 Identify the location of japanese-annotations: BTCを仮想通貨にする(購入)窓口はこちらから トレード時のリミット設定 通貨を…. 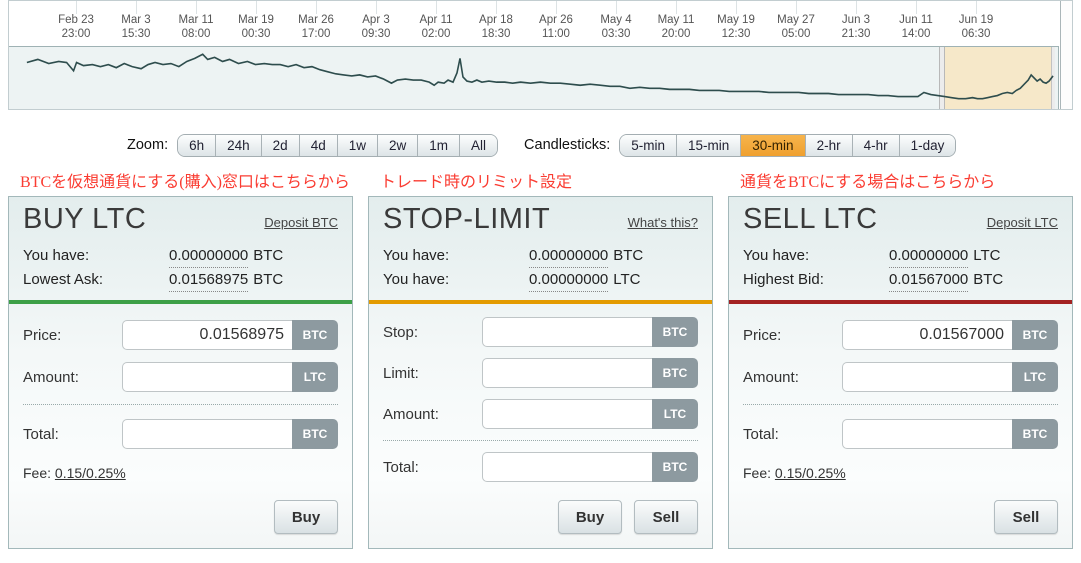
(540, 179).